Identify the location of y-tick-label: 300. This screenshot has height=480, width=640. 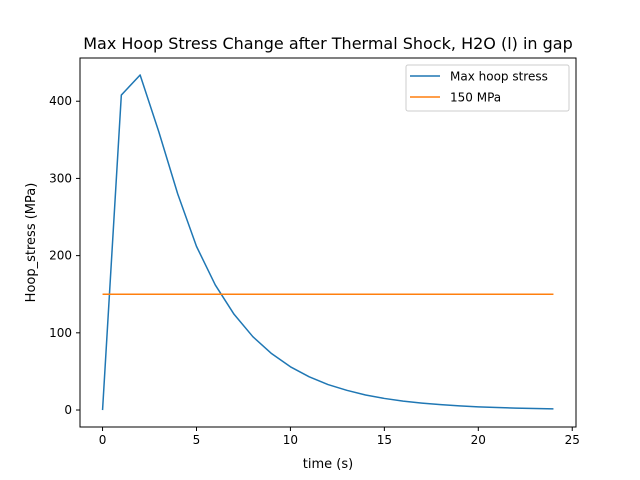
(60, 178).